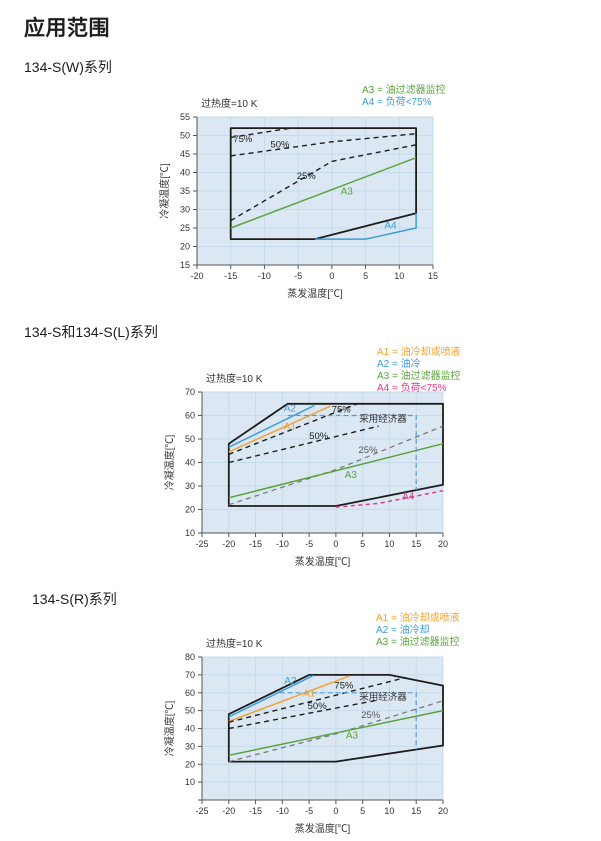 This screenshot has width=601, height=841. Describe the element at coordinates (67, 28) in the screenshot. I see `page-title: 应用范围` at that location.